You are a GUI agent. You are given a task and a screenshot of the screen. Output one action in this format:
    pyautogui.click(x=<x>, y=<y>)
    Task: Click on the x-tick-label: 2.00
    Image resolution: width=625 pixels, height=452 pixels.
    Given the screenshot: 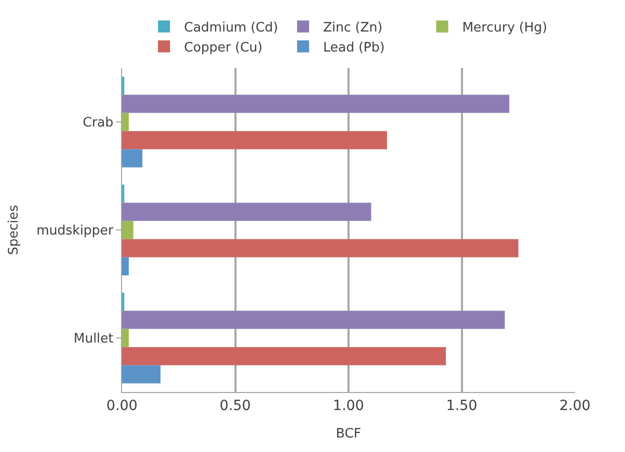 What is the action you would take?
    pyautogui.click(x=575, y=406)
    